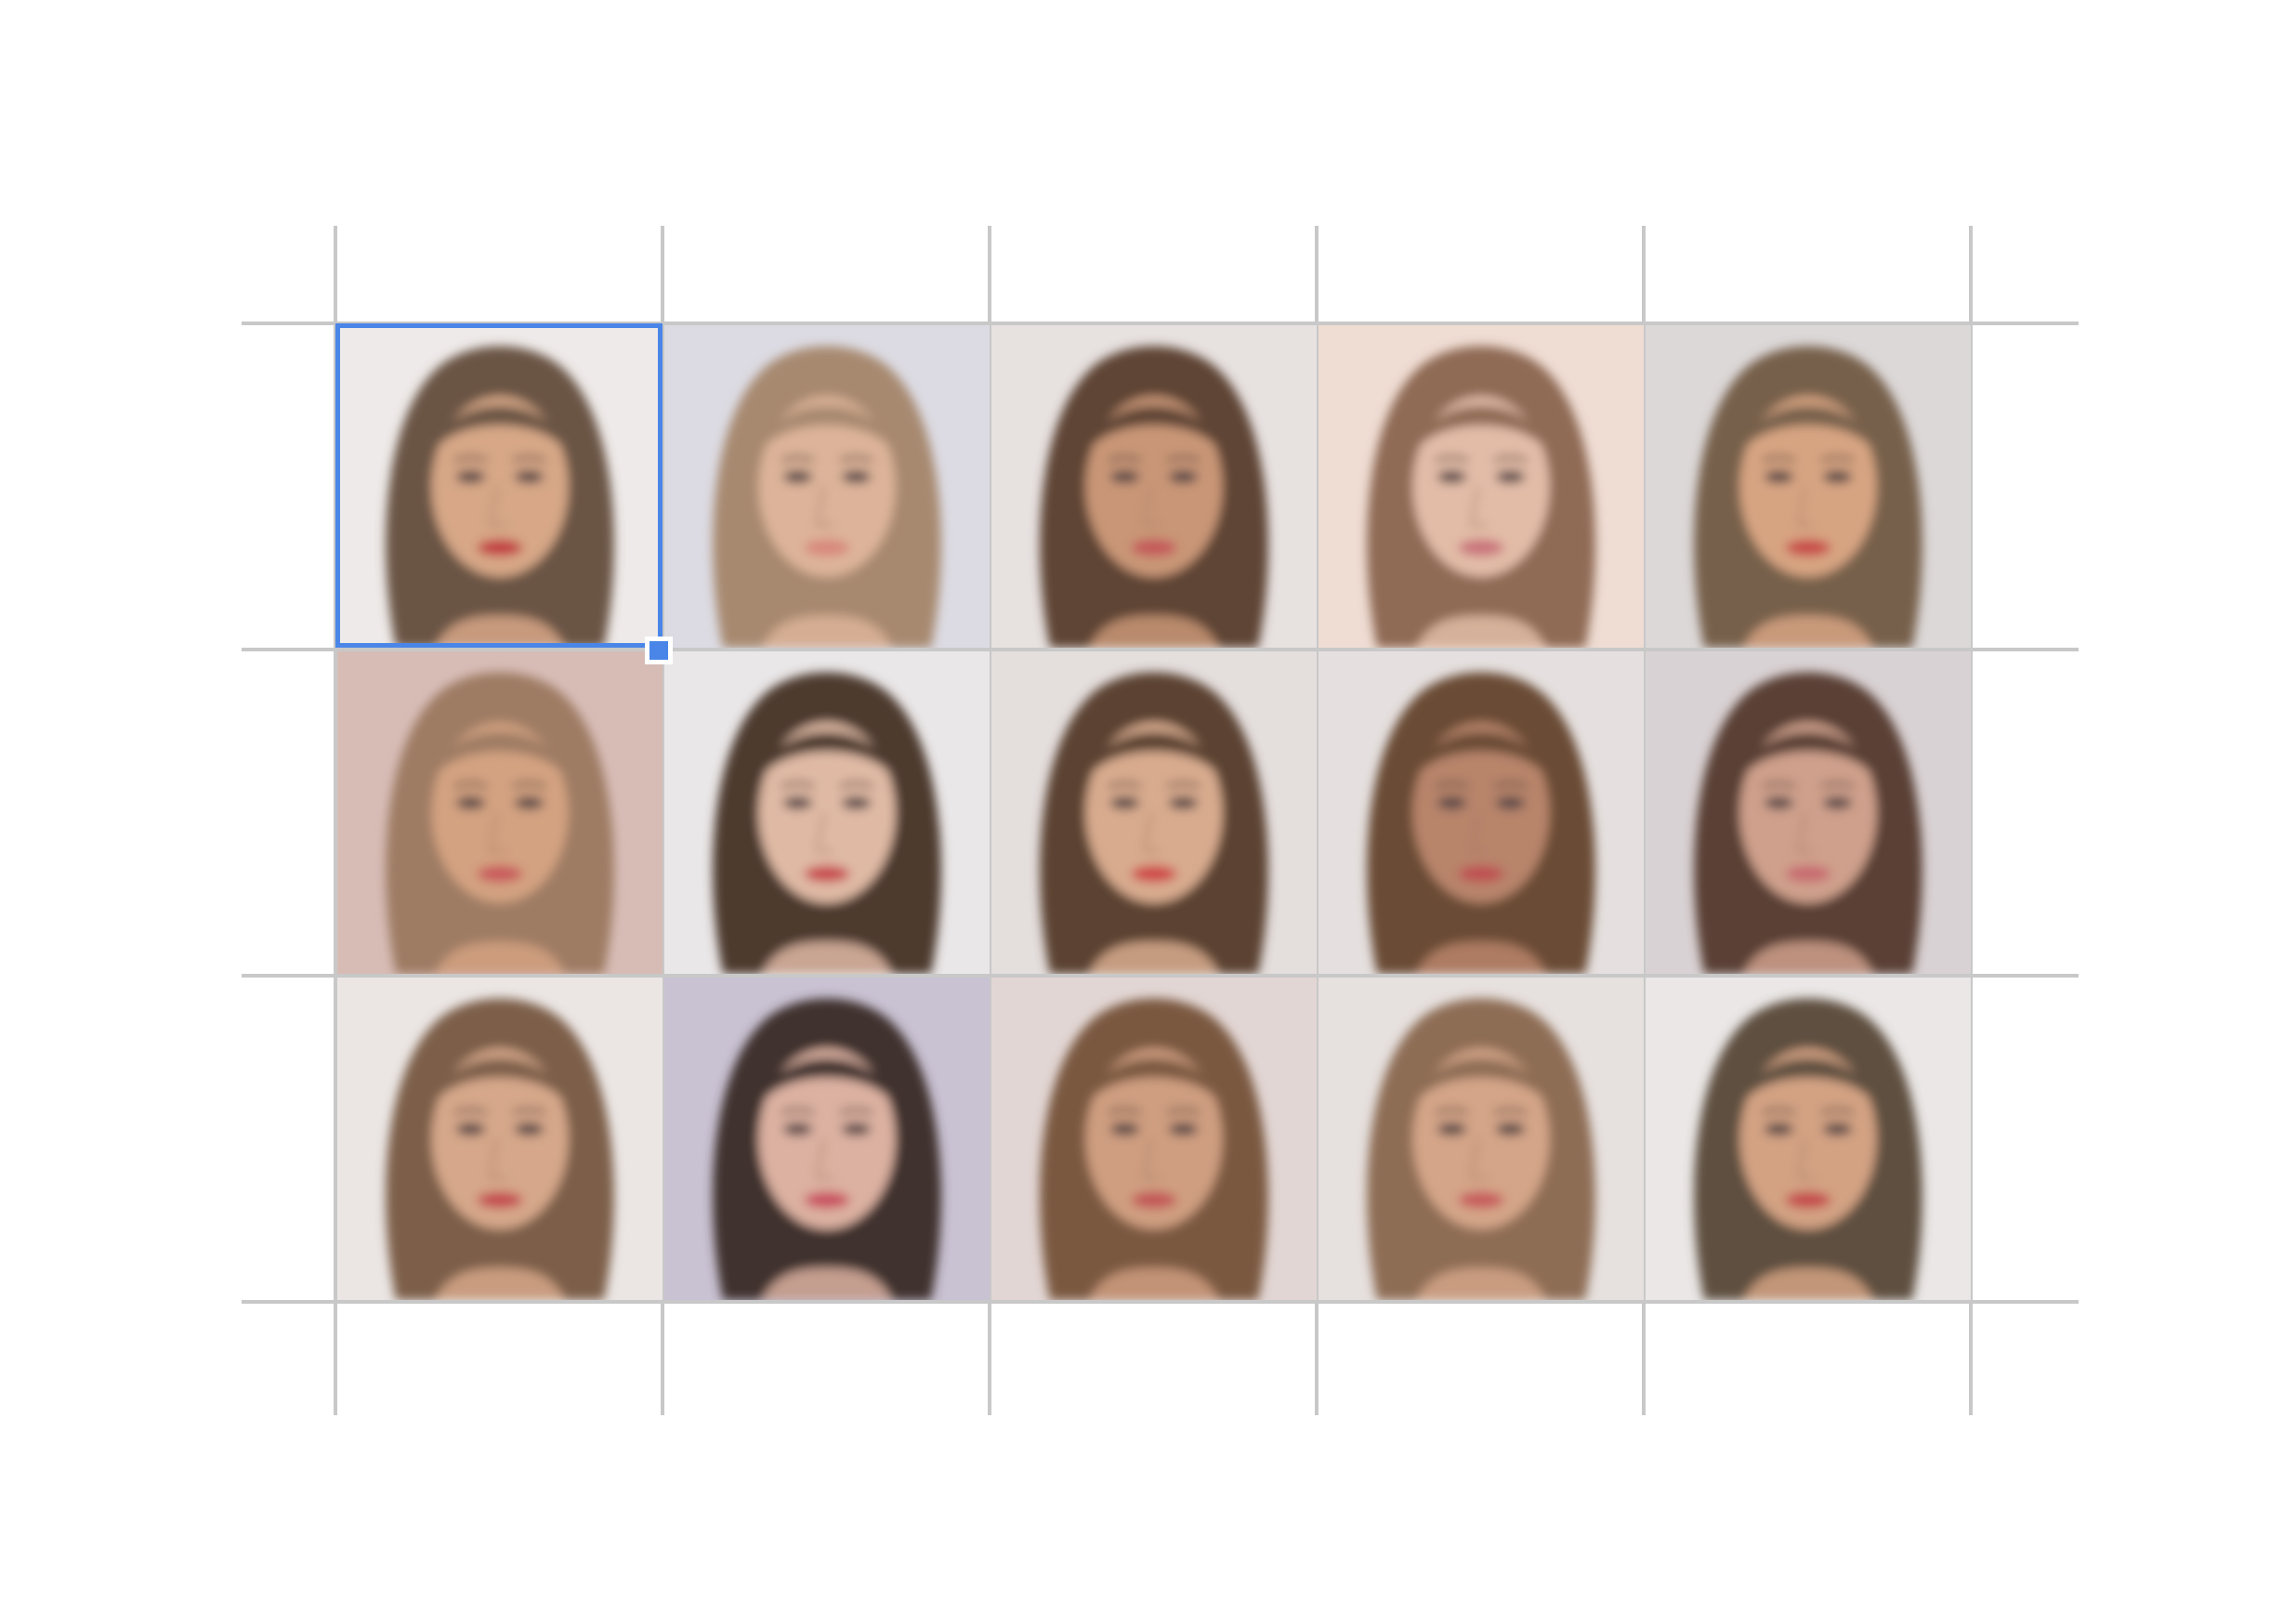  Describe the element at coordinates (659, 650) in the screenshot. I see `fill-handle` at that location.